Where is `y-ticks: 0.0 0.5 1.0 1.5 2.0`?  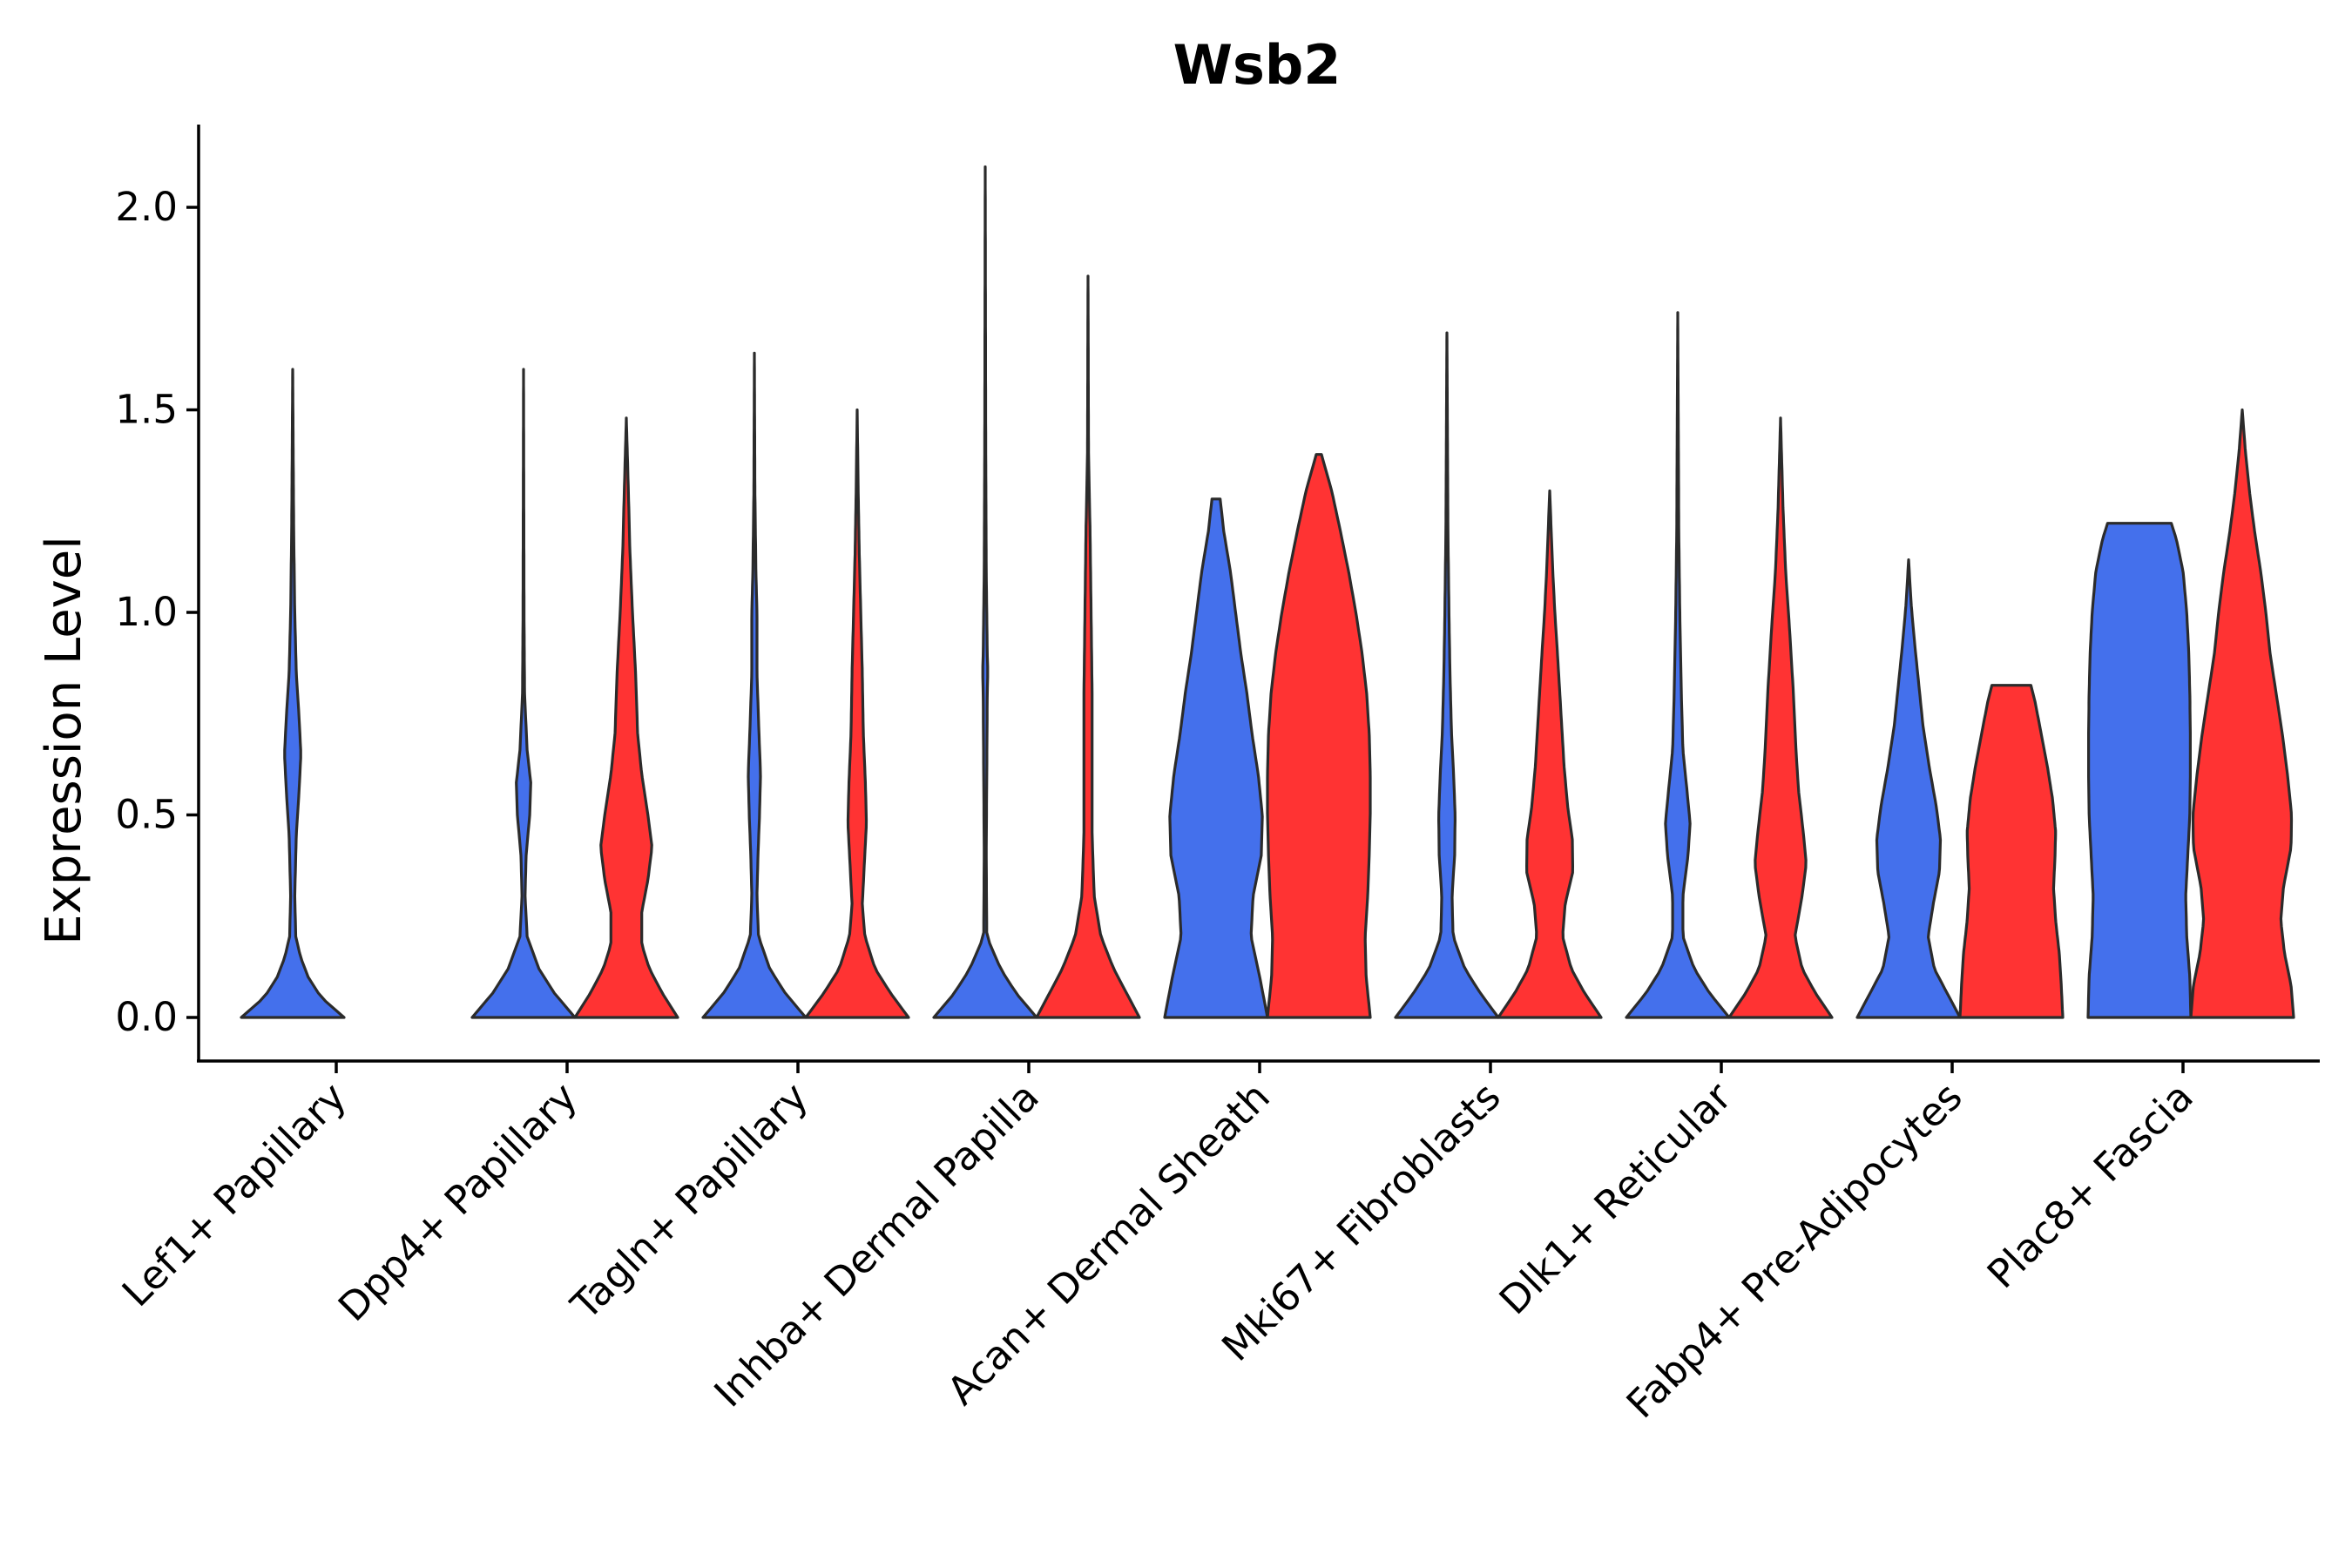
y-ticks: 0.0 0.5 1.0 1.5 2.0 is located at coordinates (157, 612).